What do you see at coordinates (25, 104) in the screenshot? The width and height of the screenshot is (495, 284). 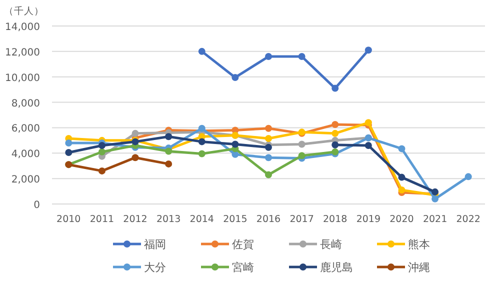 I see `y-tick-label: 8,000` at bounding box center [25, 104].